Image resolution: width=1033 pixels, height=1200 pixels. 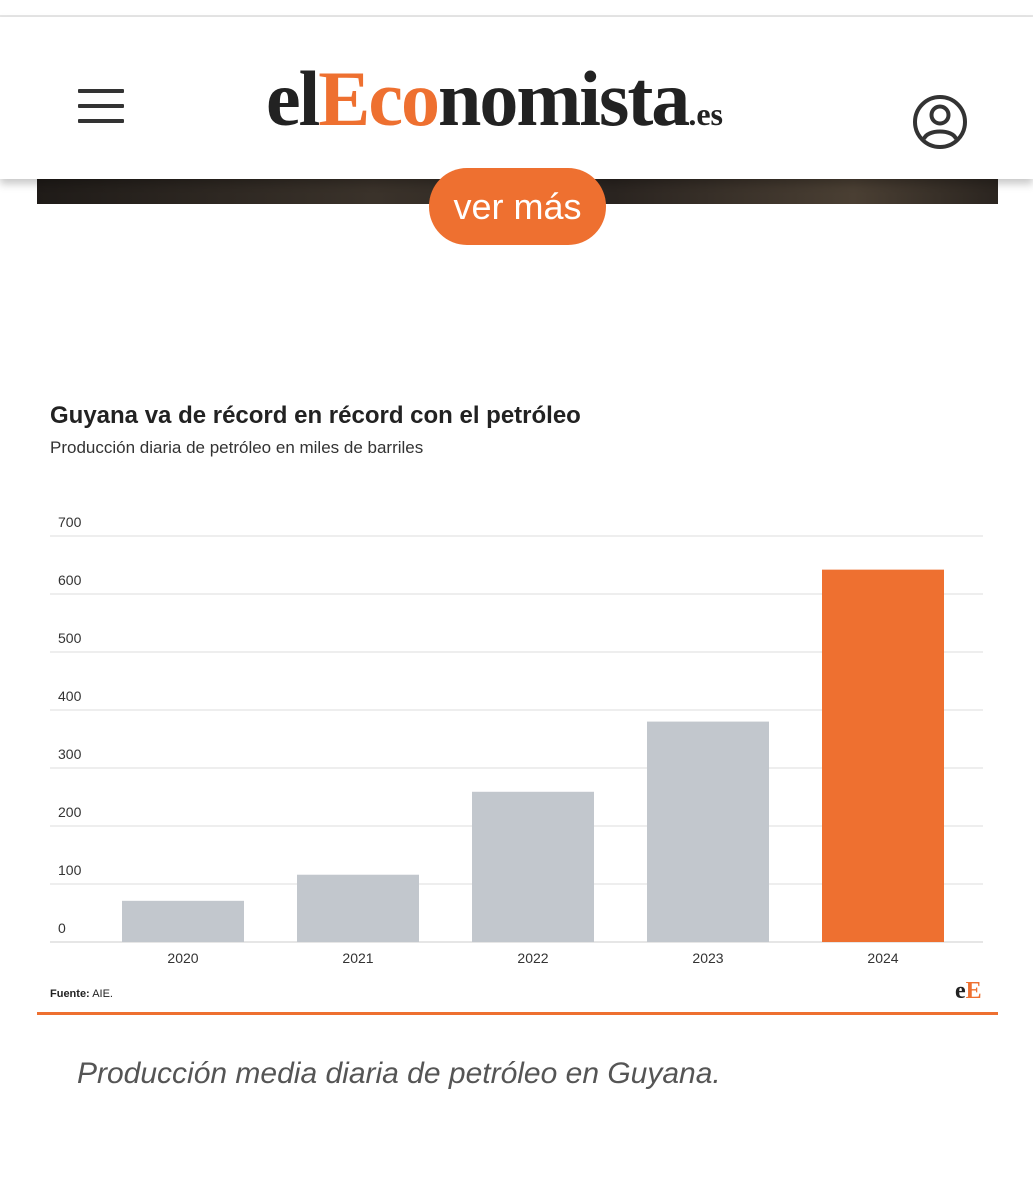 What do you see at coordinates (708, 831) in the screenshot?
I see `bar-2023` at bounding box center [708, 831].